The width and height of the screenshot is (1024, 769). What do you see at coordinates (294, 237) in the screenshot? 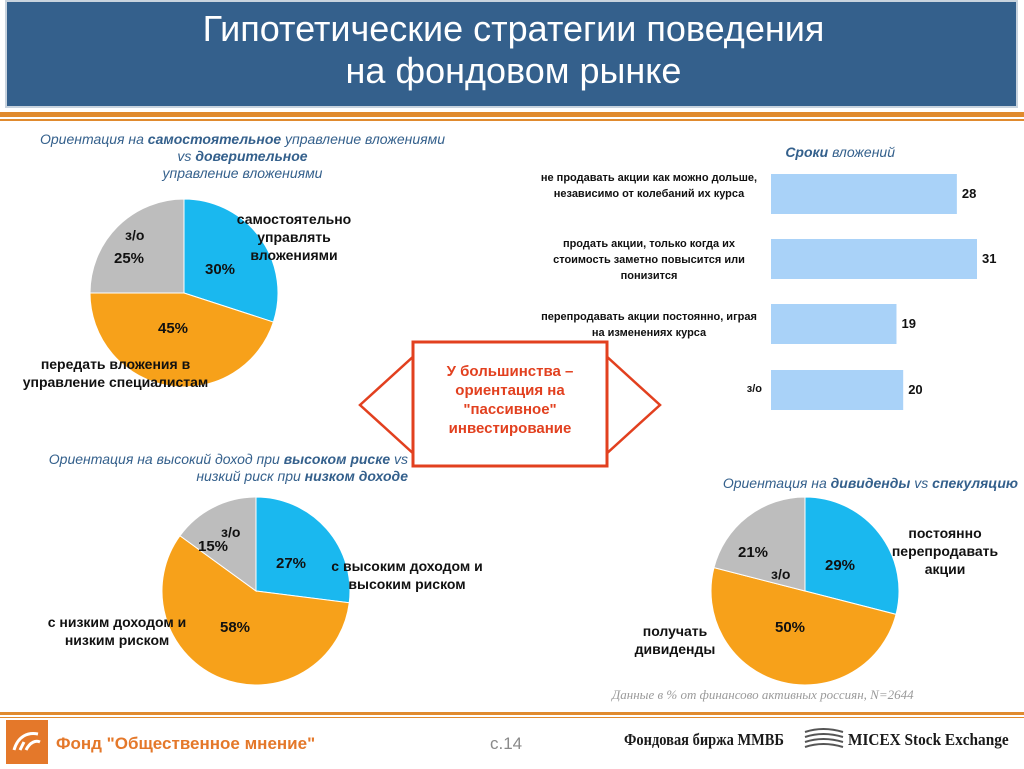
I see `pie1-category-label: самостоятельно управлять вложениями` at bounding box center [294, 237].